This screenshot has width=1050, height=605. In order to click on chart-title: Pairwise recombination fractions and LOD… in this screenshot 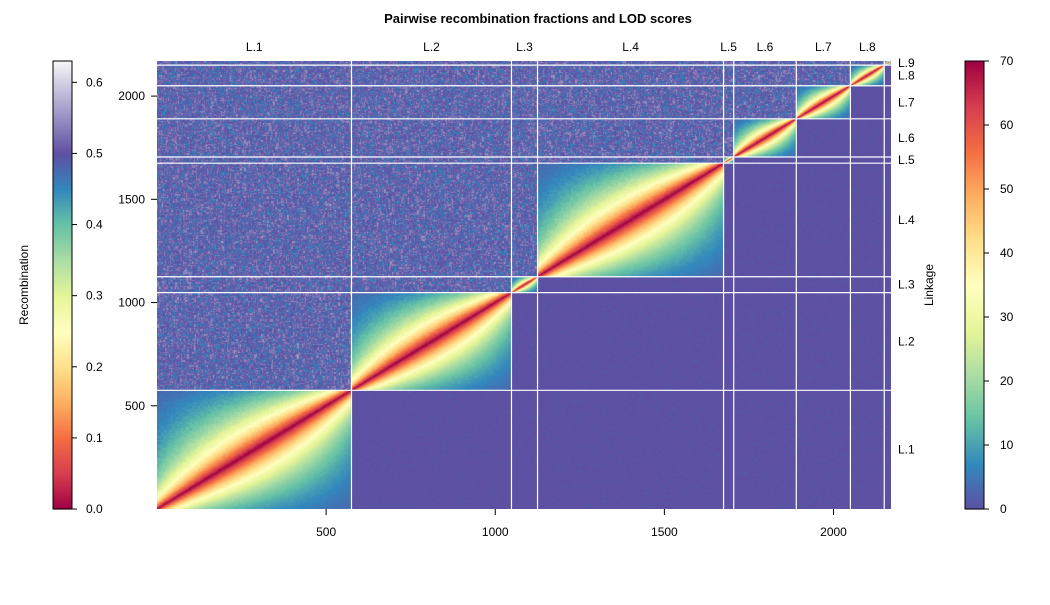, I will do `click(538, 18)`.